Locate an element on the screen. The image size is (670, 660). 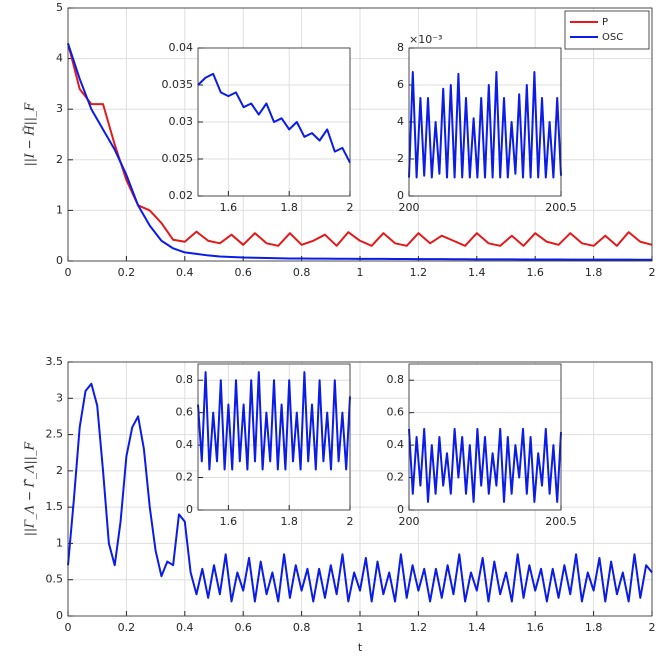
legend-box is located at coordinates (607, 30).